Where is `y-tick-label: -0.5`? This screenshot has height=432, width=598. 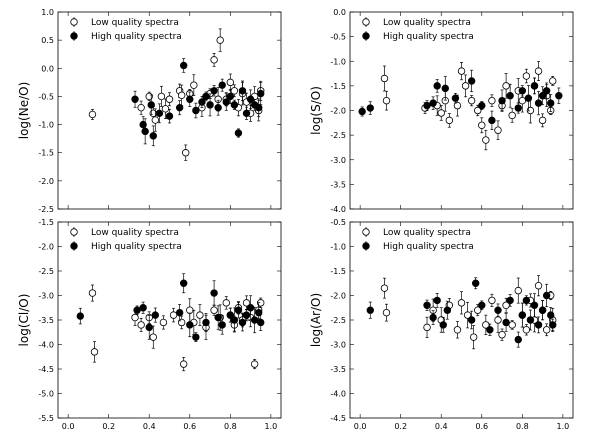 y-tick-label: -0.5 is located at coordinates (338, 222).